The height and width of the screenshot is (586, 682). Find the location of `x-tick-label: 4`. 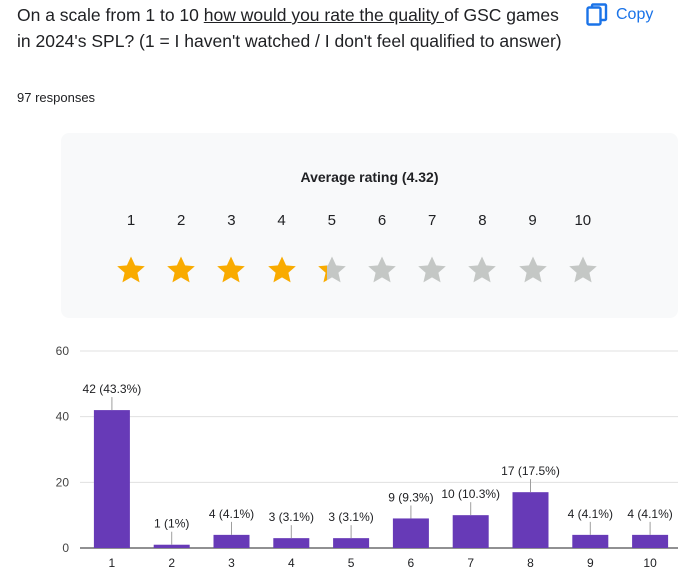

x-tick-label: 4 is located at coordinates (291, 563).